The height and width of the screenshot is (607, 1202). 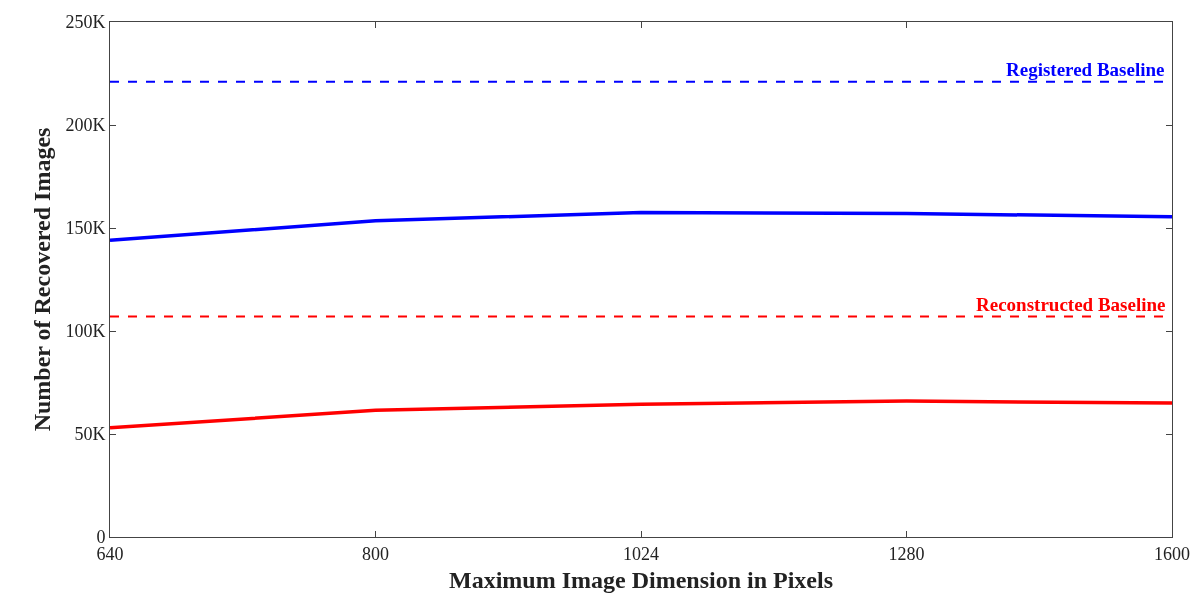 What do you see at coordinates (85, 125) in the screenshot?
I see `y-tick-label: 200K` at bounding box center [85, 125].